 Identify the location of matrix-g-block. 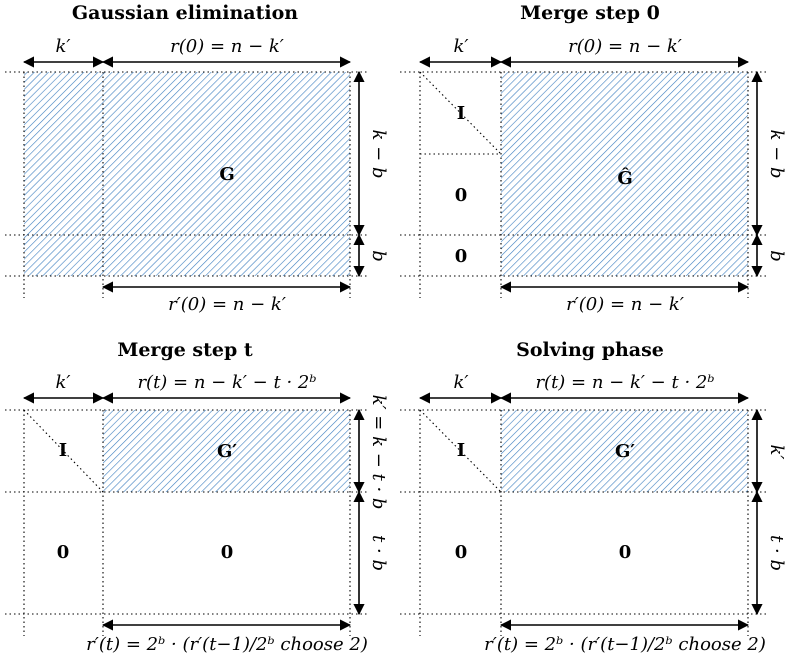
(187, 174).